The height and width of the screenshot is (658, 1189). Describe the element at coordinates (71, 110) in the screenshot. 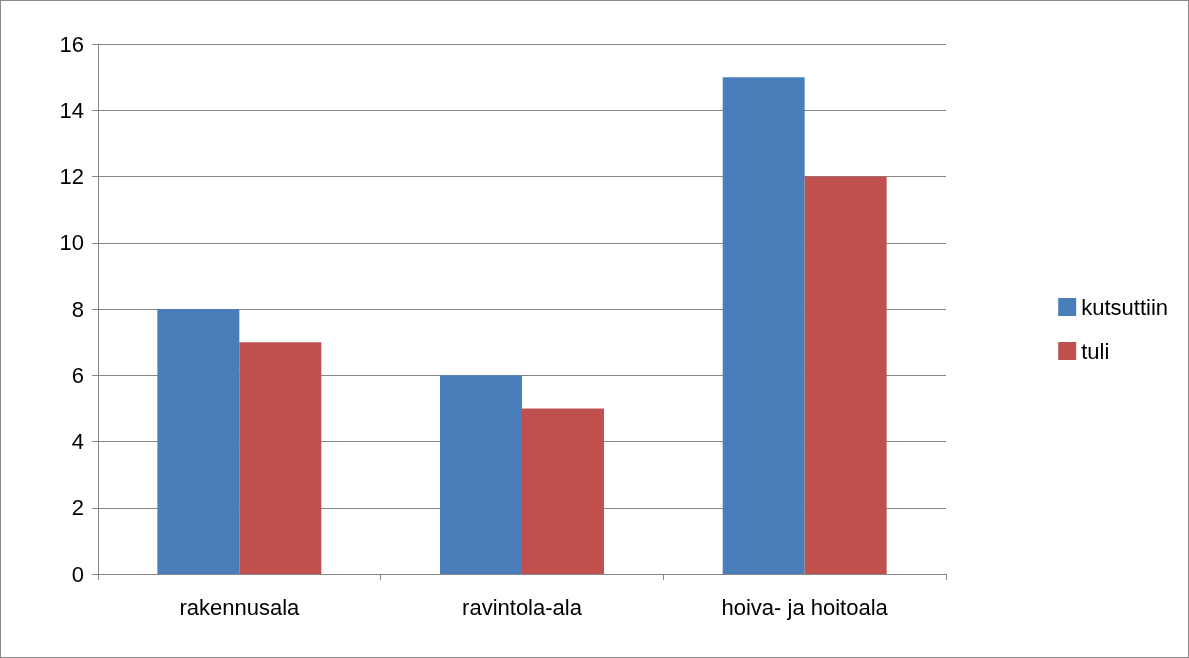

I see `y-tick-label: 14` at that location.